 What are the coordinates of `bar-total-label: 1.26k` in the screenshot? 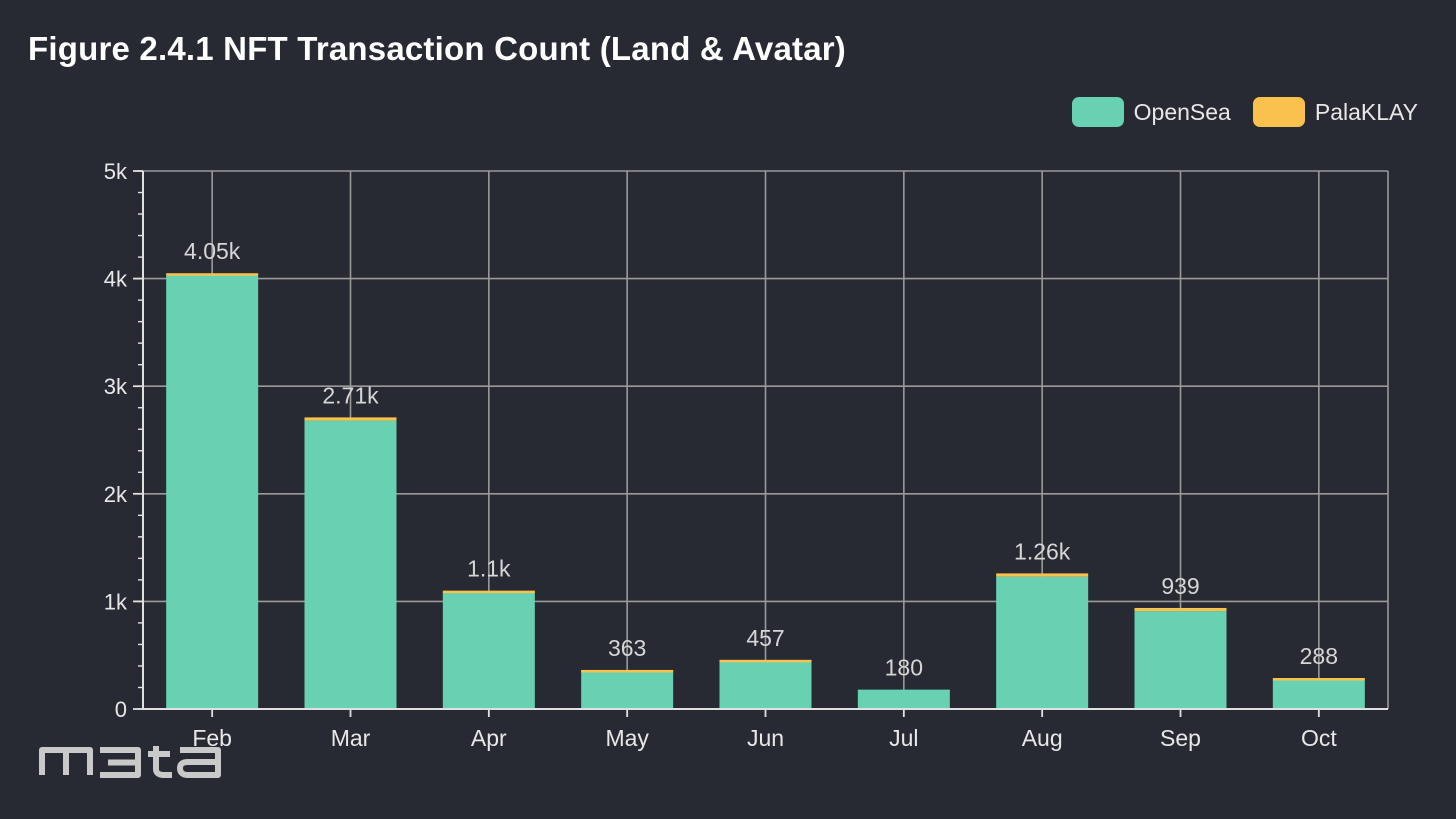 It's located at (1042, 551).